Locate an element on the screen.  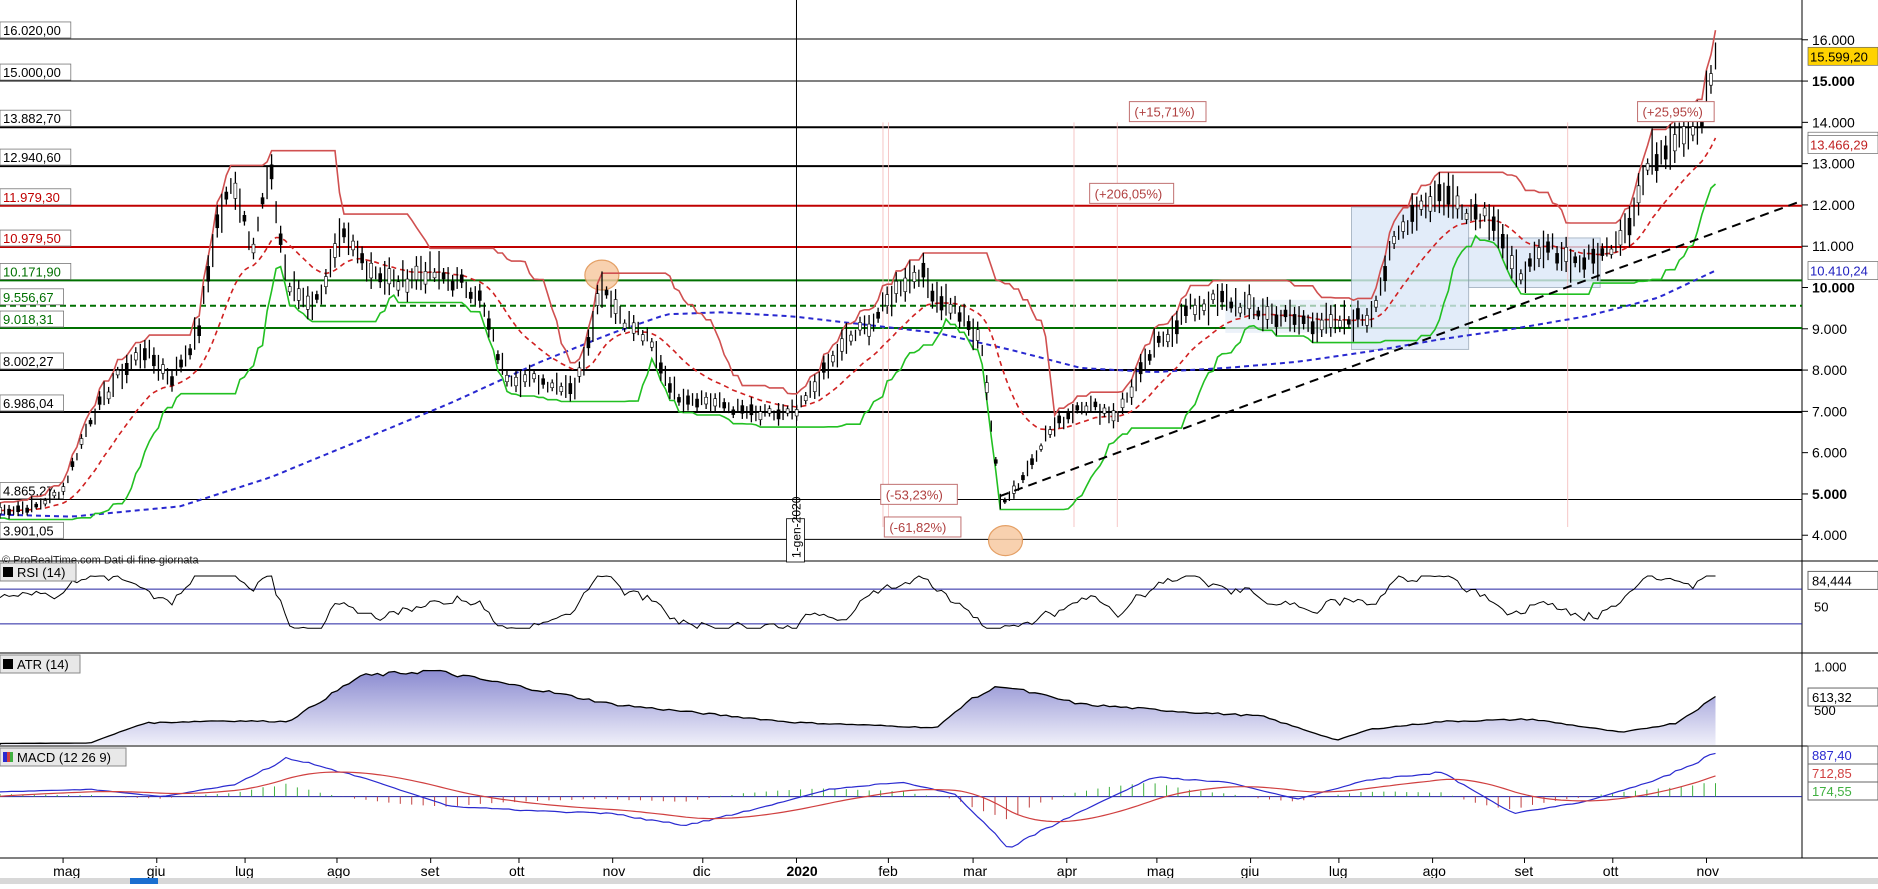
percent-annotation-box is located at coordinates (922, 527).